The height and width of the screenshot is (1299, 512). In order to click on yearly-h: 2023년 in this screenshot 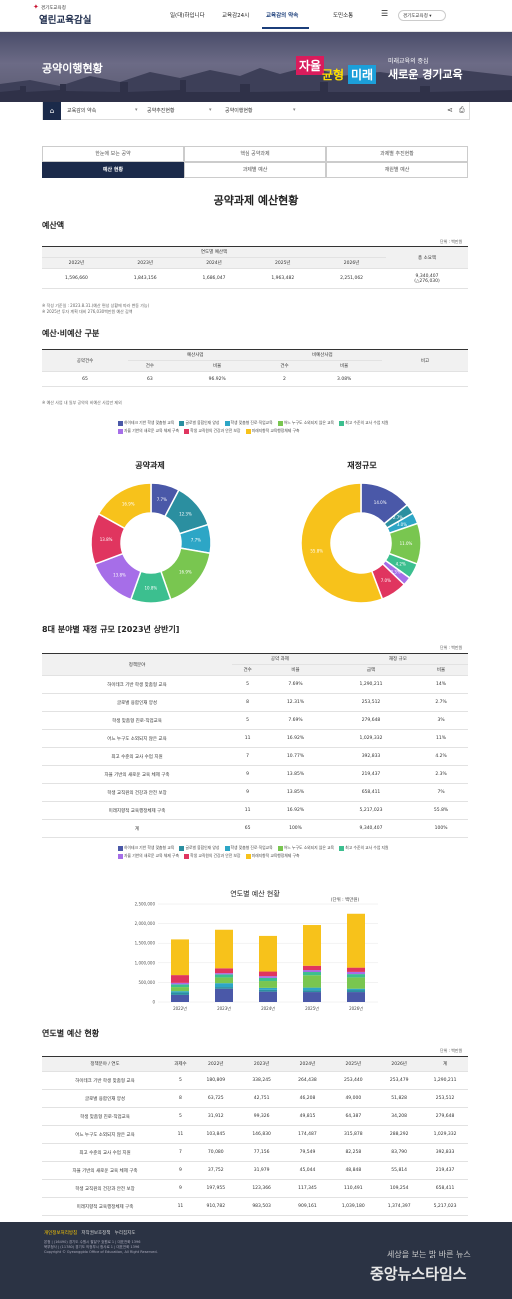, I will do `click(261, 1064)`.